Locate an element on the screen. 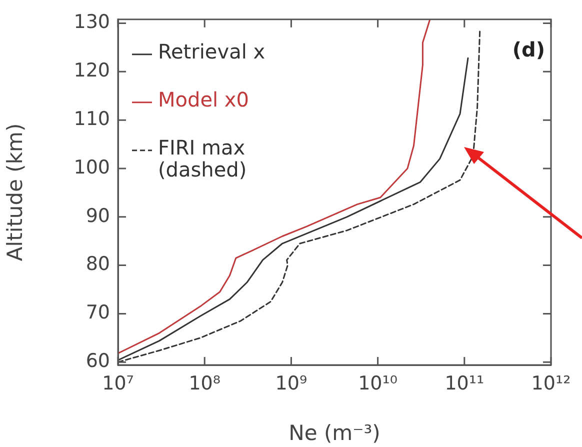 The image size is (582, 447). legend-label: FIRI max (dashed) is located at coordinates (202, 159).